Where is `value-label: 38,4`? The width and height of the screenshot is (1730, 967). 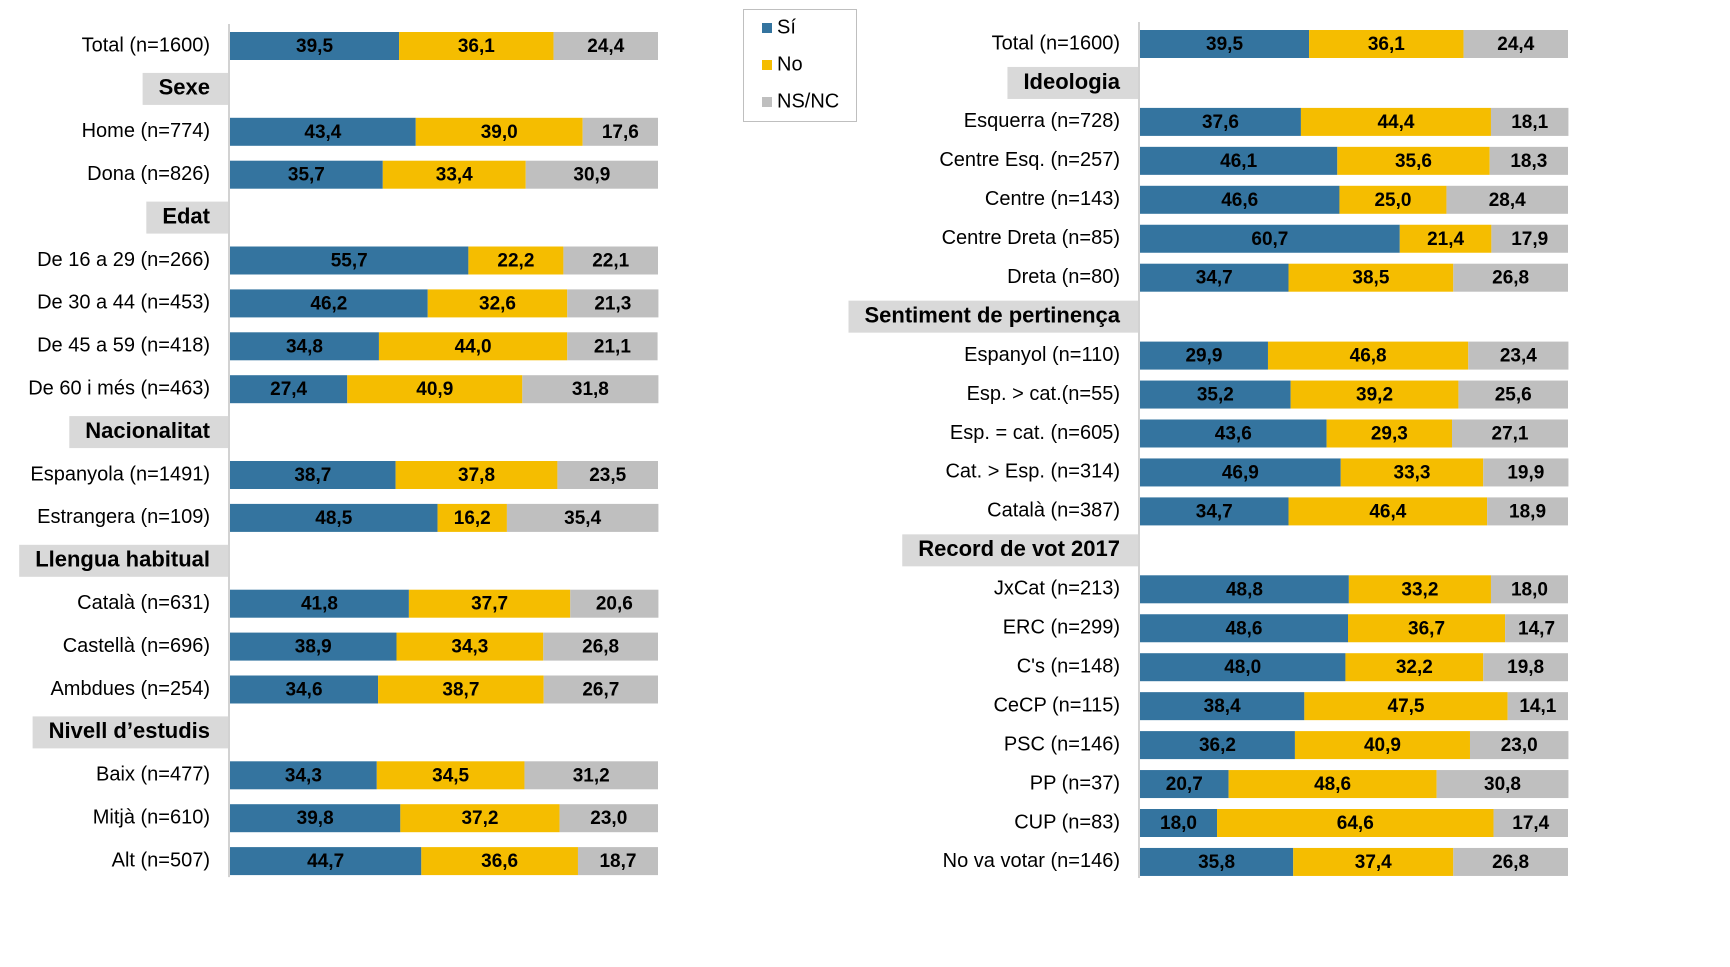 value-label: 38,4 is located at coordinates (1222, 706).